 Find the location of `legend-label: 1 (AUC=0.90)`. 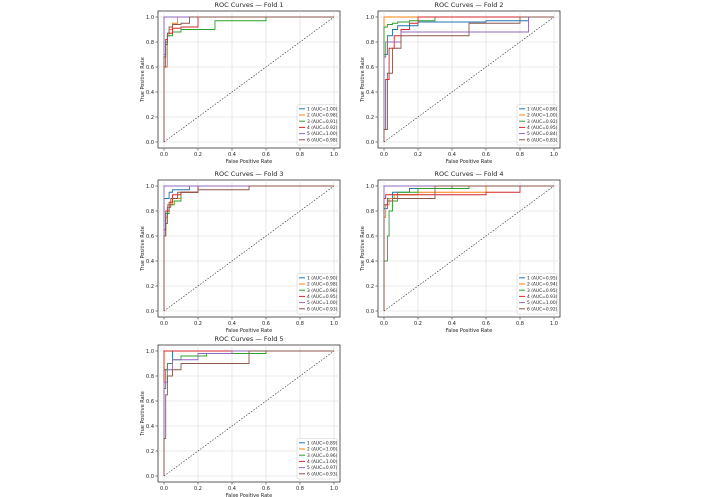

legend-label: 1 (AUC=0.90) is located at coordinates (322, 278).